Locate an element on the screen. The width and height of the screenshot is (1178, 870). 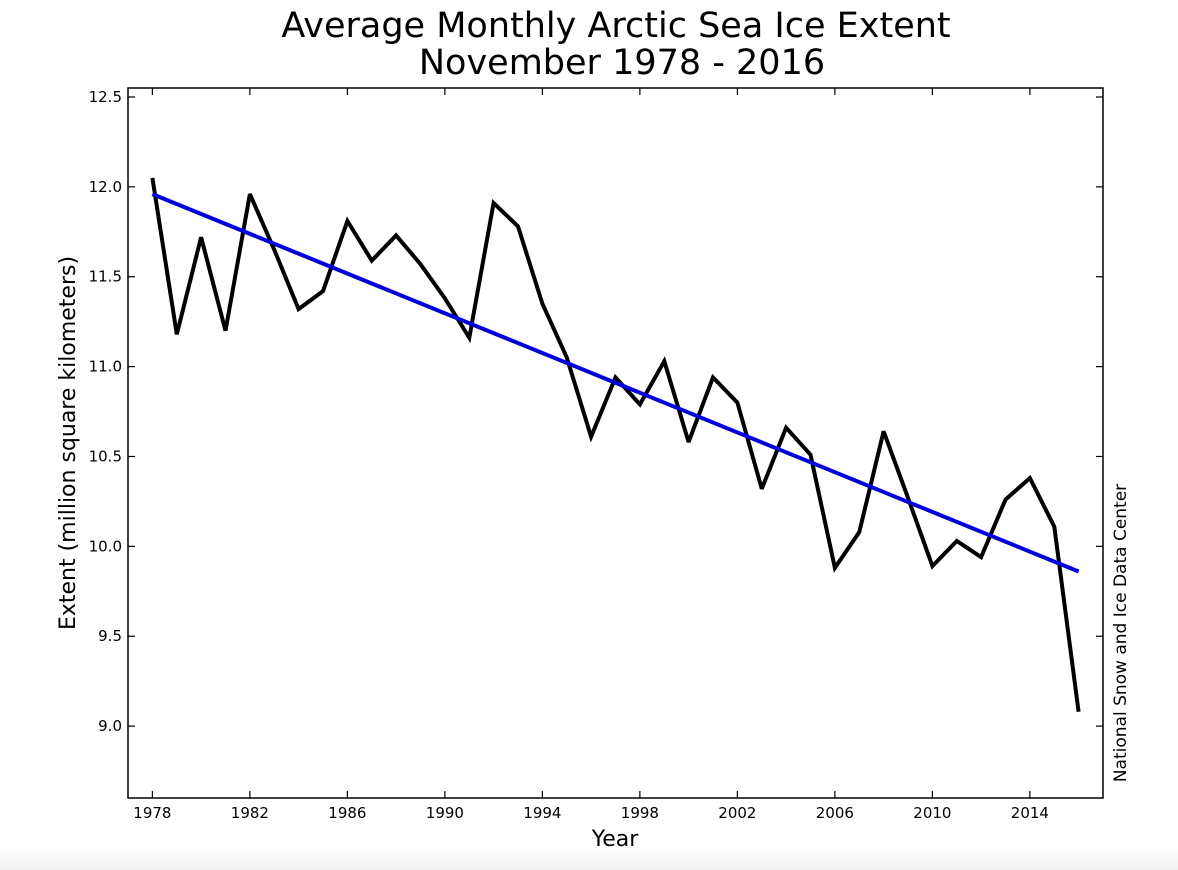
x-tick-label: 1998 is located at coordinates (640, 813).